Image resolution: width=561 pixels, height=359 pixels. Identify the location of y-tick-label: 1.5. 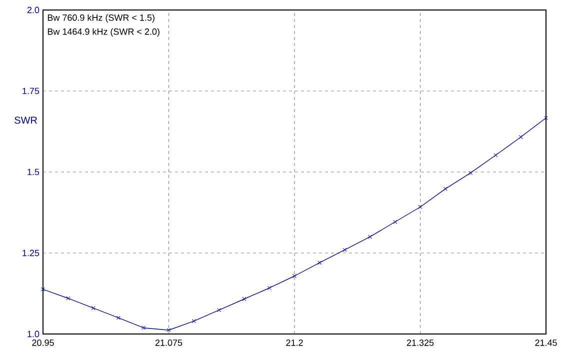
(34, 172).